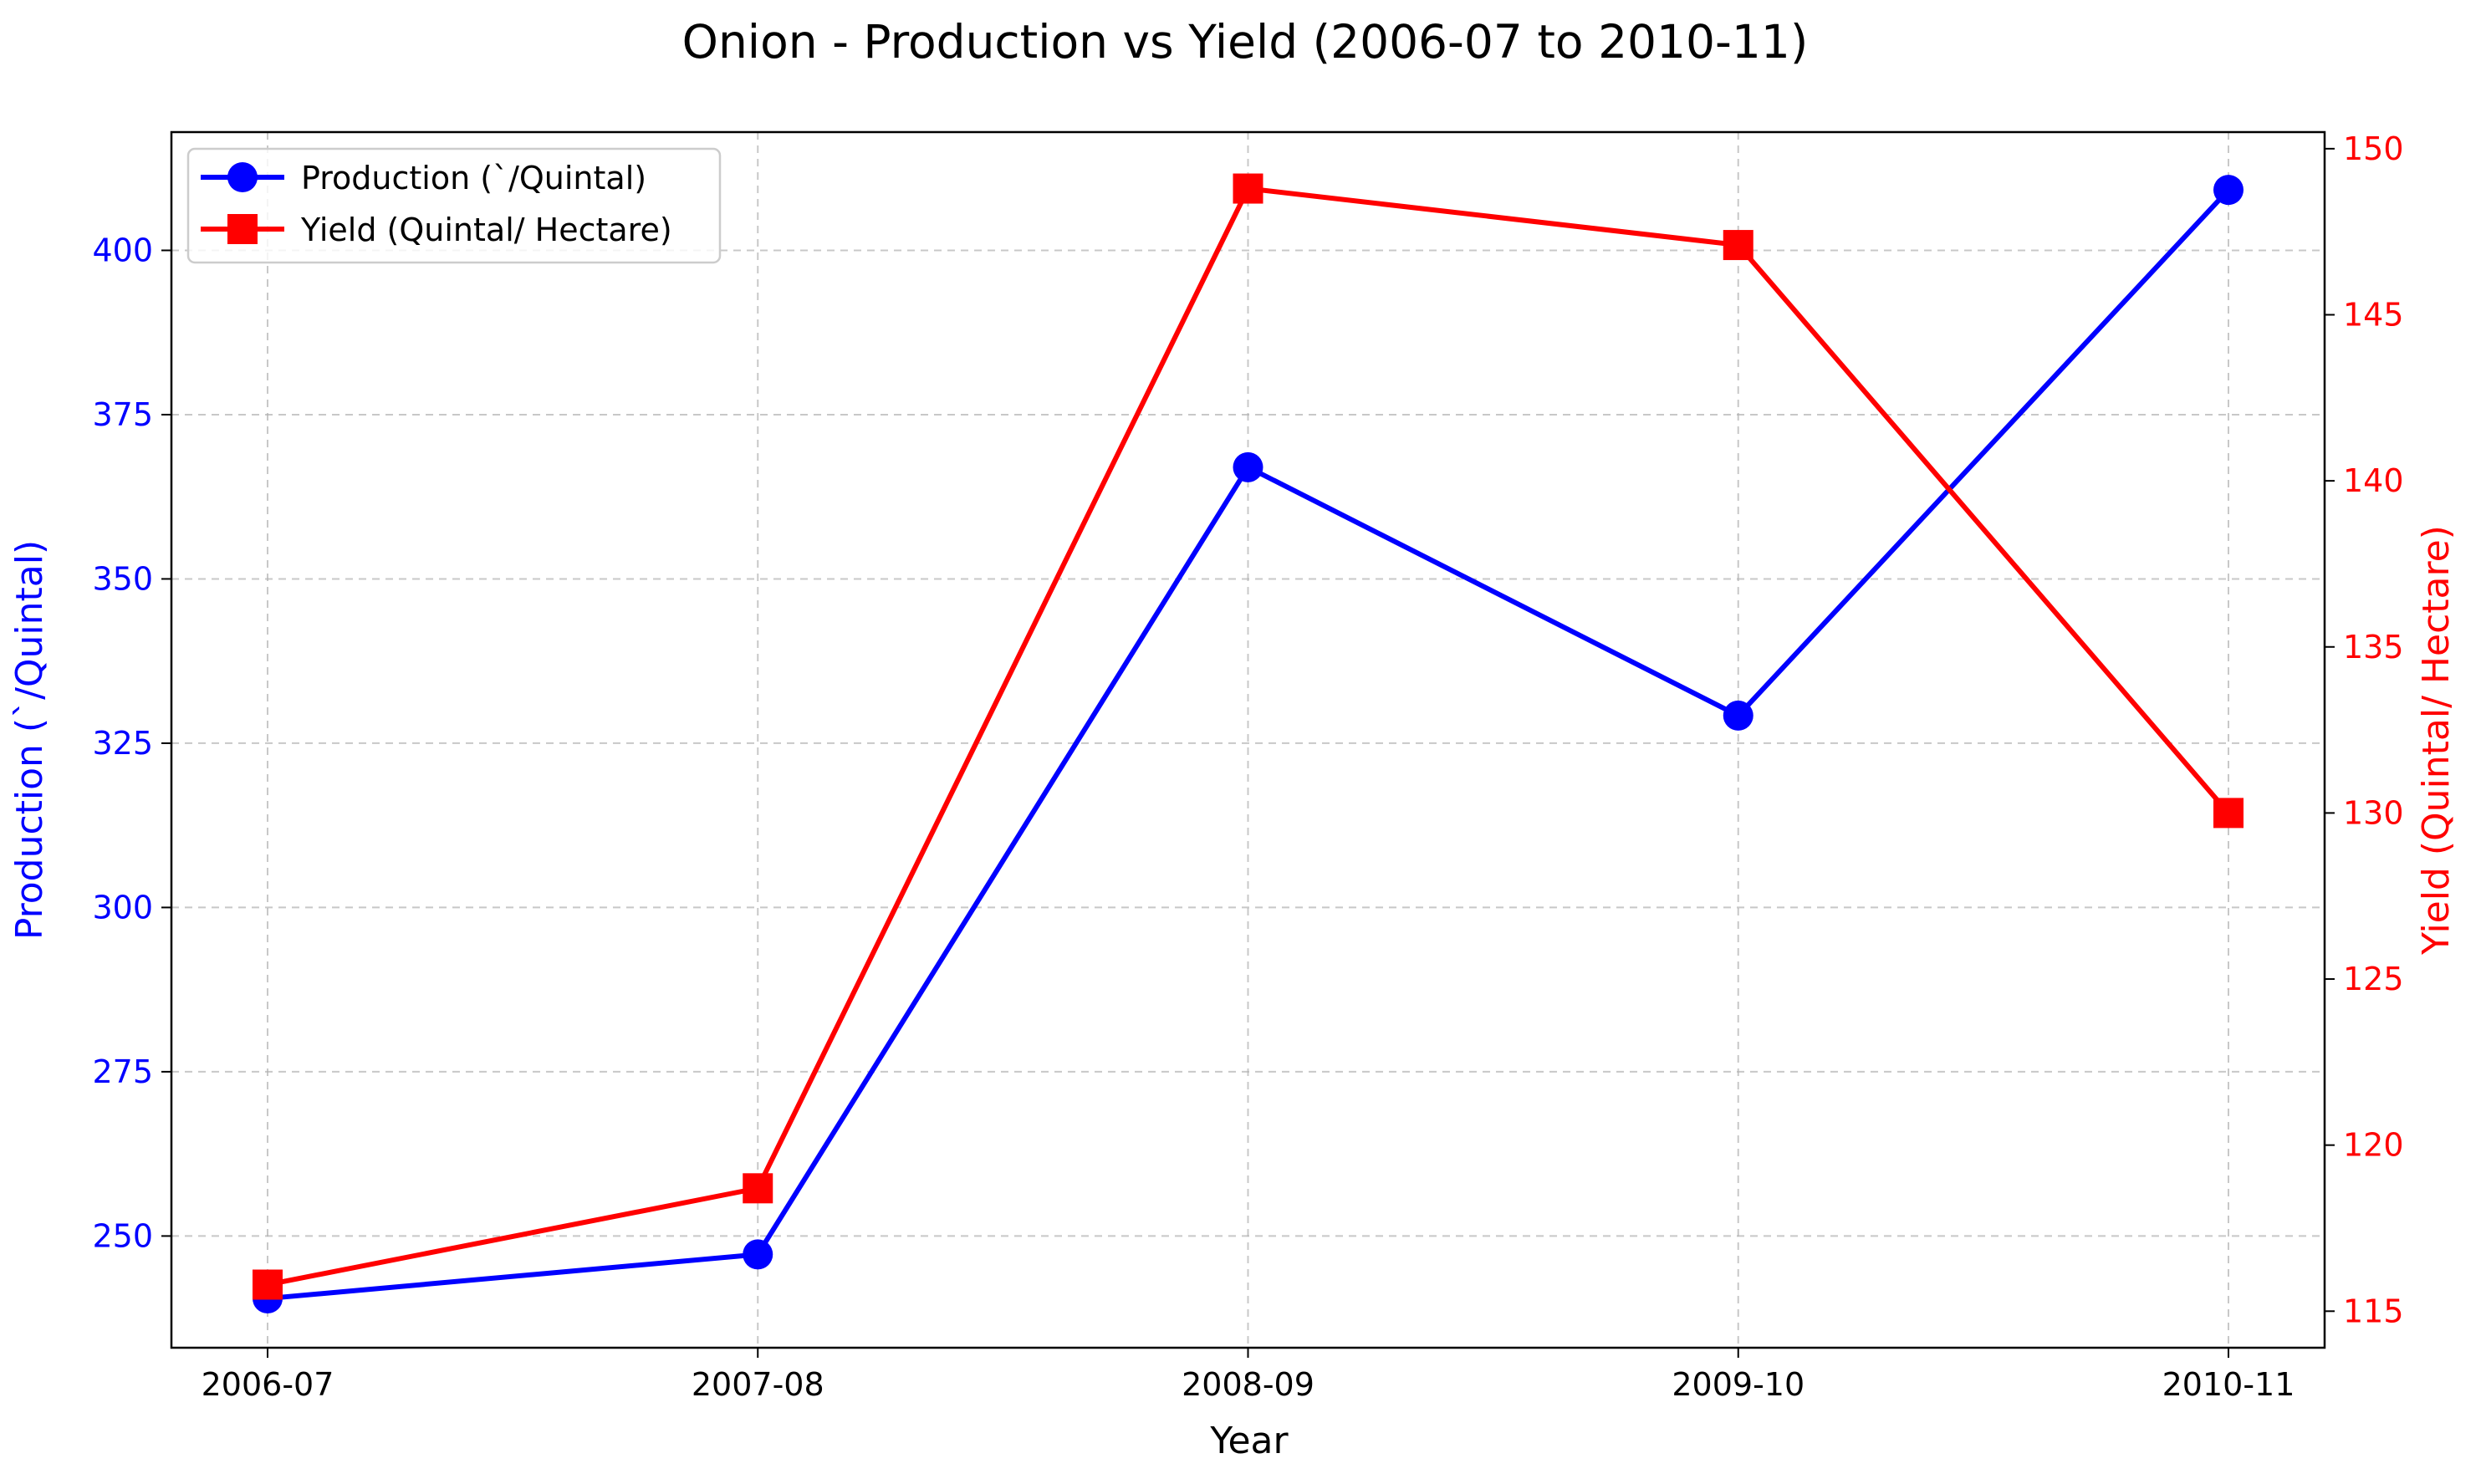  Describe the element at coordinates (2436, 740) in the screenshot. I see `y-axis-right-label: Yield (Quintal/ Hectare)` at that location.